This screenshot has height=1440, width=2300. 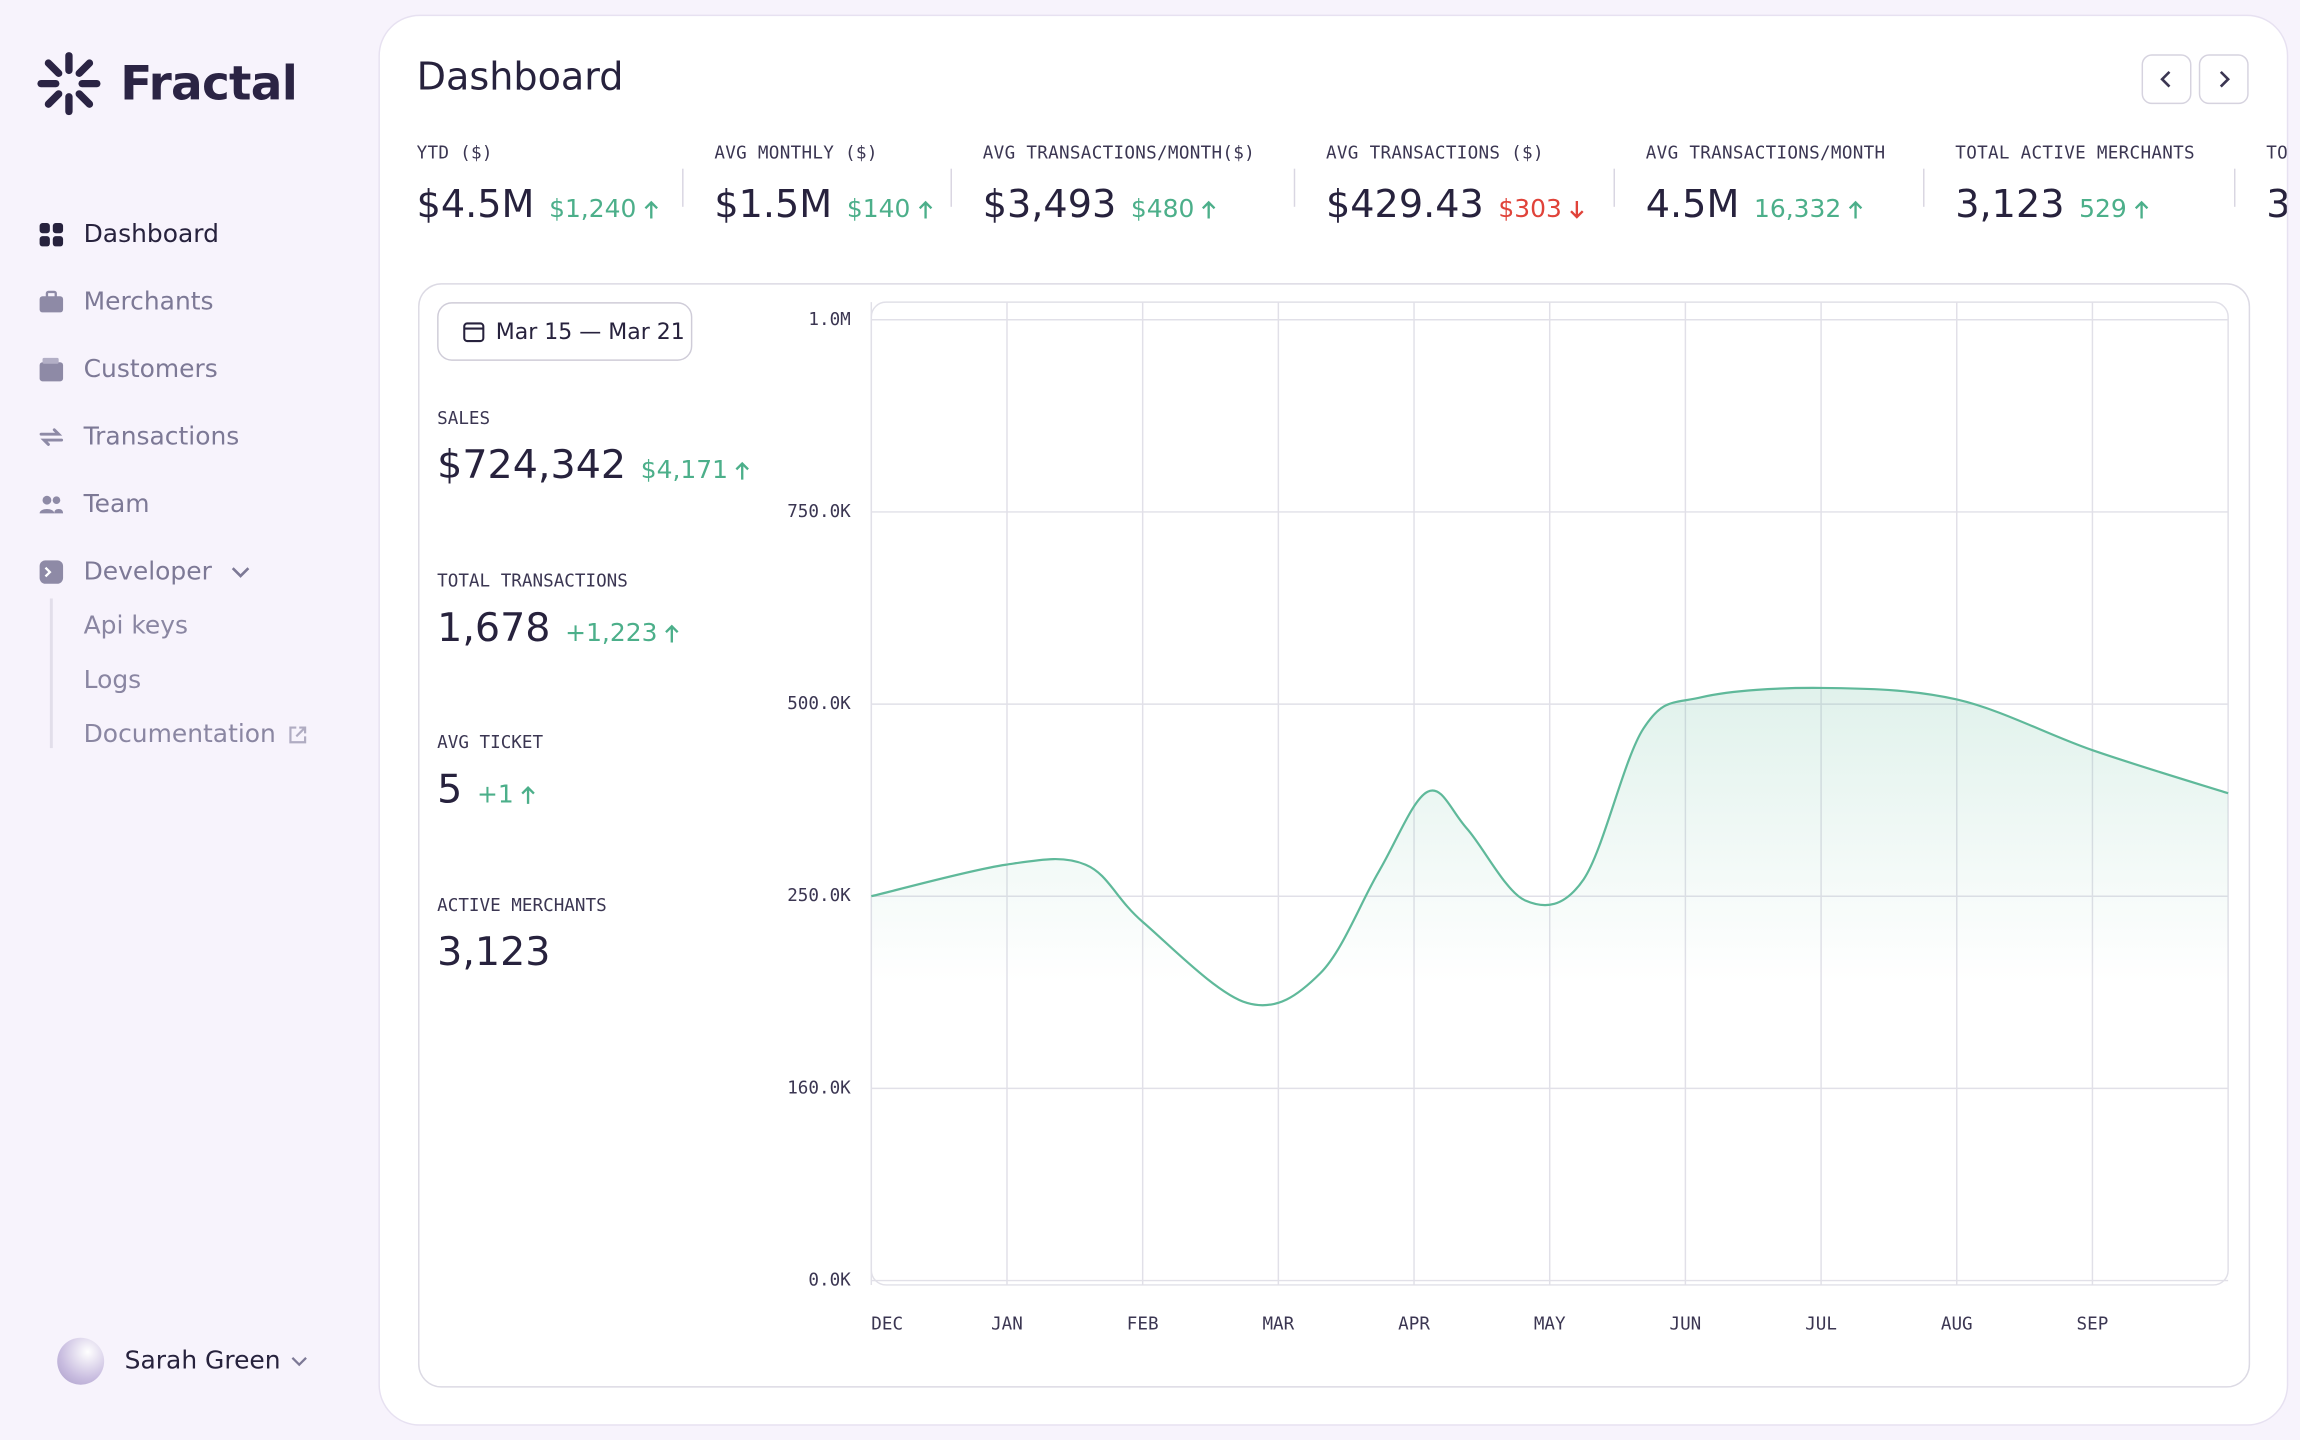 I want to click on metric-value: 1,678, so click(x=494, y=628).